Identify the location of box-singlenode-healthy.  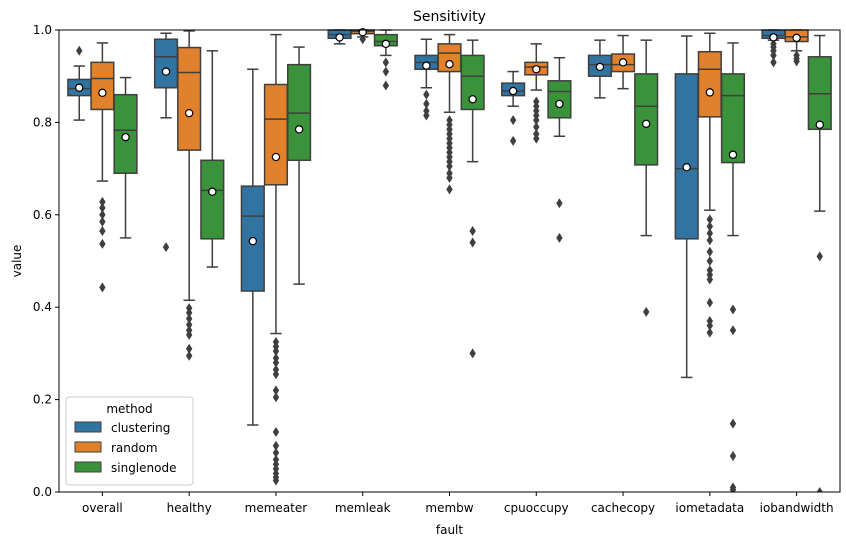
(212, 159).